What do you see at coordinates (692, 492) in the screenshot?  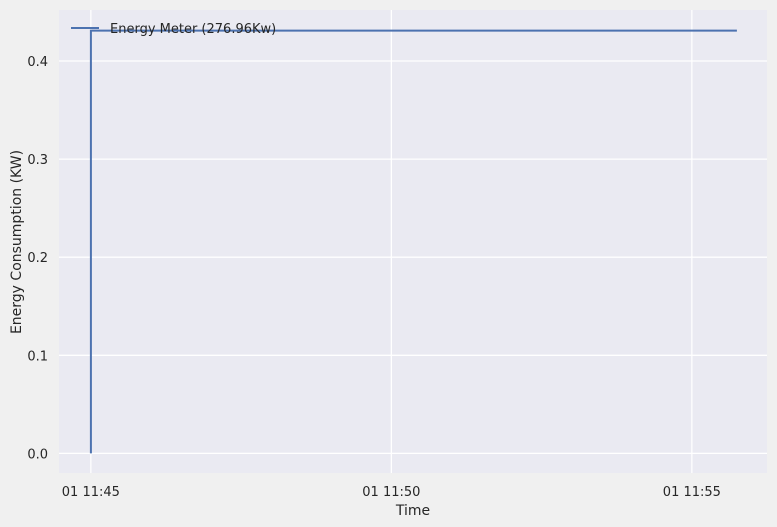 I see `x-tick-label: 01 11:55` at bounding box center [692, 492].